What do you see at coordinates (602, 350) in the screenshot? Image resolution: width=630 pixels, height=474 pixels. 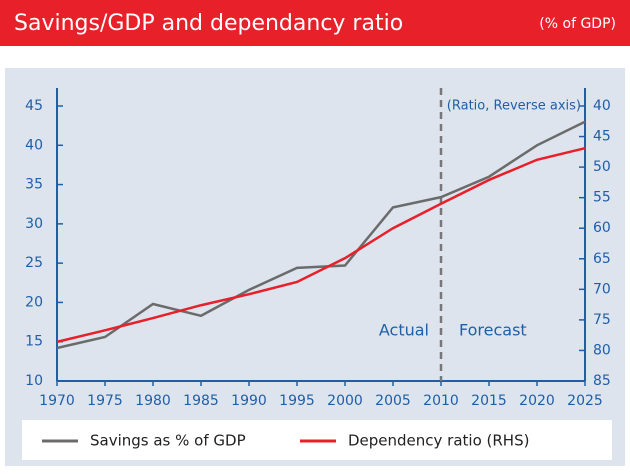 I see `y2-tick-label: 80` at bounding box center [602, 350].